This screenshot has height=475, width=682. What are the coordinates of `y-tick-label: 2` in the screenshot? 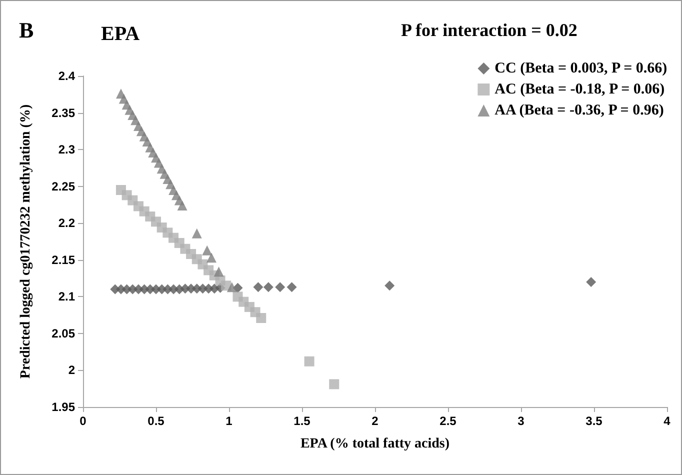 It's located at (72, 370).